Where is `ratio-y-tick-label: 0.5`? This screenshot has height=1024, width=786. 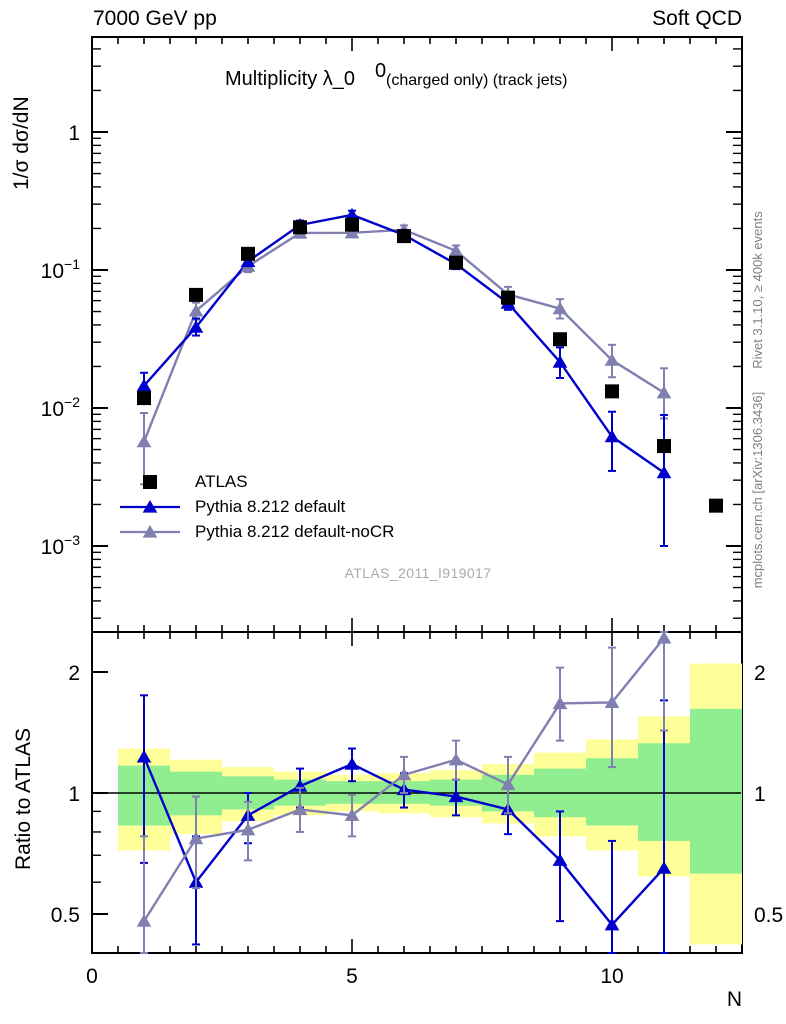
ratio-y-tick-label: 0.5 is located at coordinates (65, 915).